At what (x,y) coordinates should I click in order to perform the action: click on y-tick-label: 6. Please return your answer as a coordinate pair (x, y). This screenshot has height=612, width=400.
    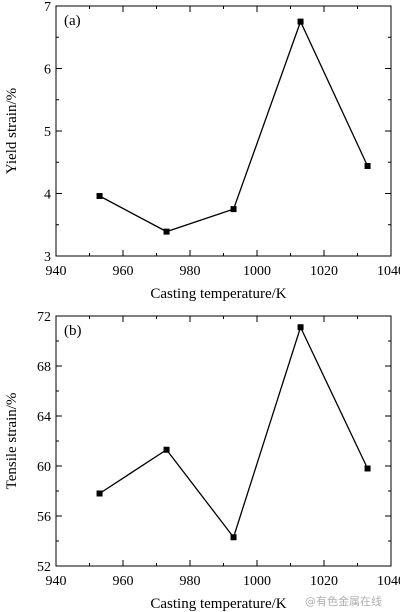
    Looking at the image, I should click on (47, 70).